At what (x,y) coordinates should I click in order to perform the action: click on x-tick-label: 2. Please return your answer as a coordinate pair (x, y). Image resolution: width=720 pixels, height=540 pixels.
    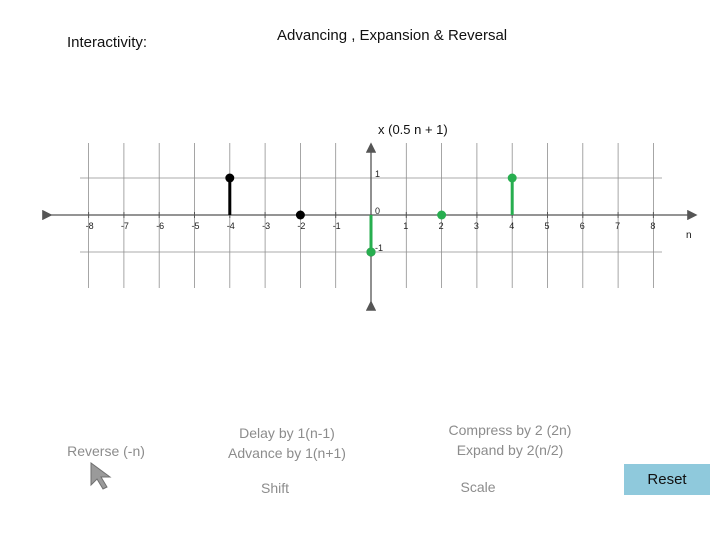
    Looking at the image, I should click on (441, 226).